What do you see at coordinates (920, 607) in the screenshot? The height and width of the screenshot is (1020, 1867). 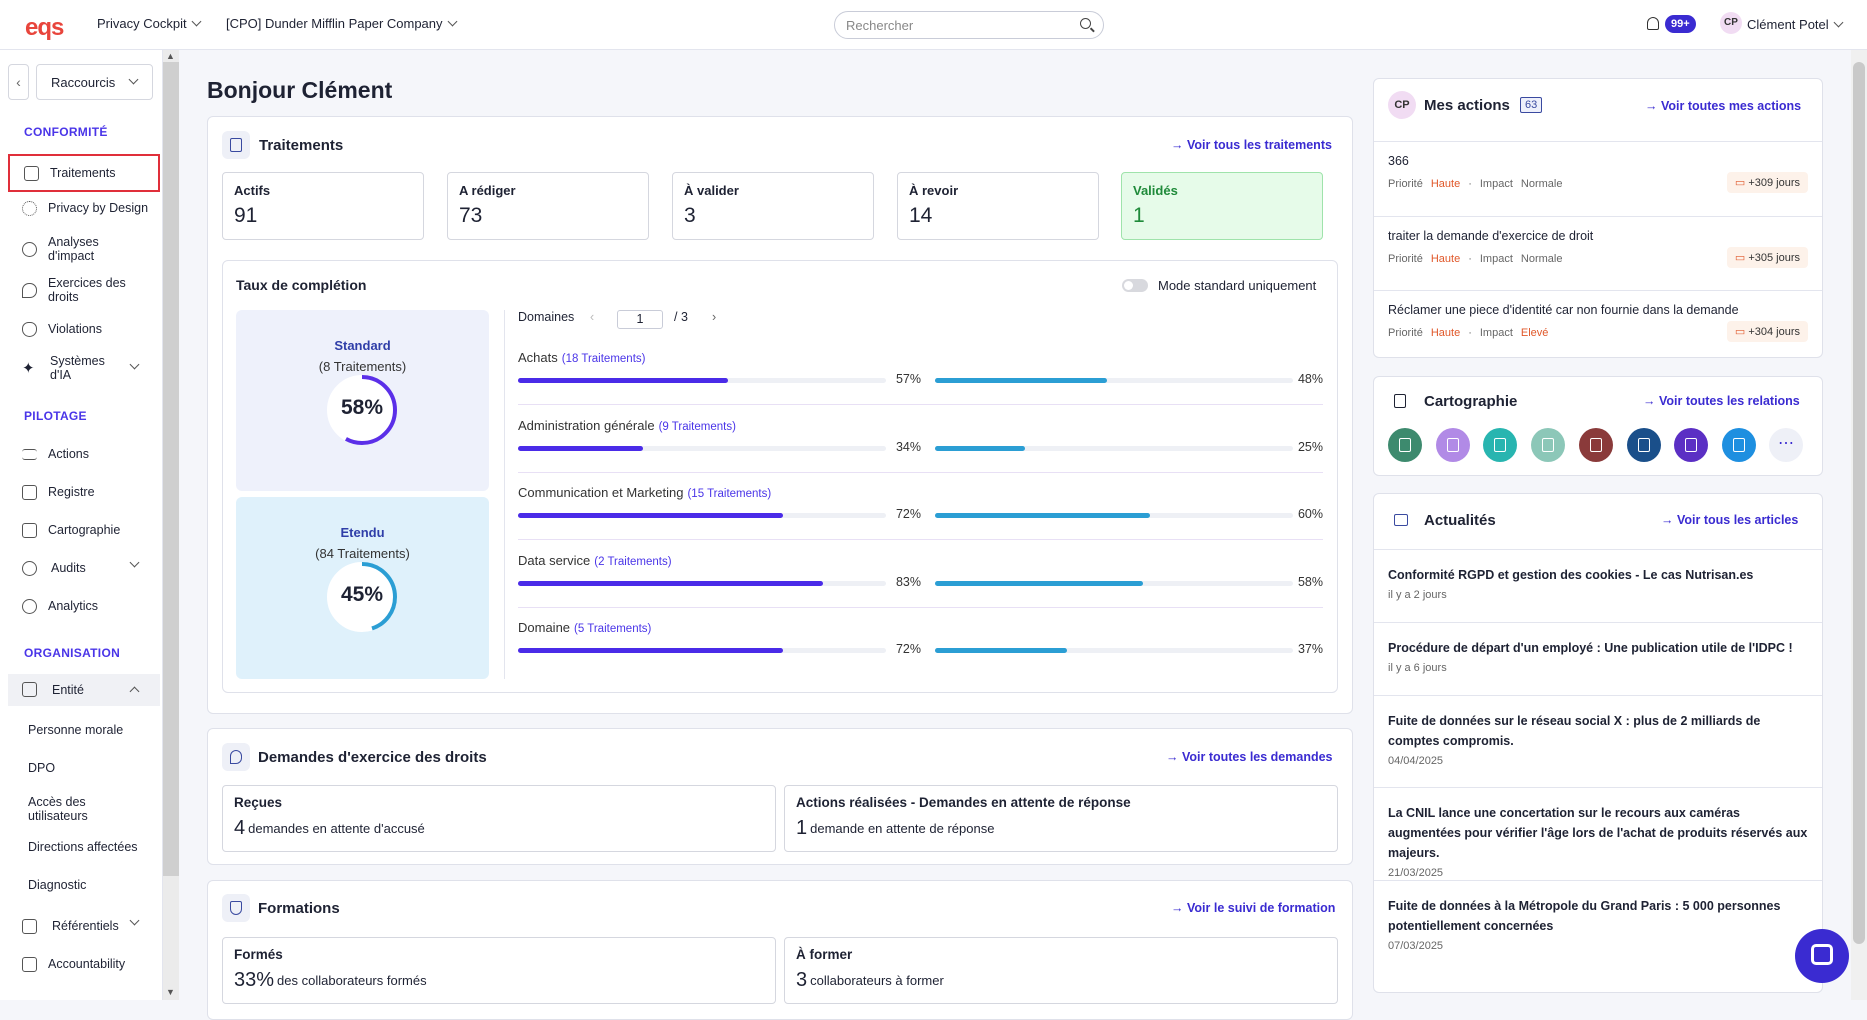 I see `domain-divider` at bounding box center [920, 607].